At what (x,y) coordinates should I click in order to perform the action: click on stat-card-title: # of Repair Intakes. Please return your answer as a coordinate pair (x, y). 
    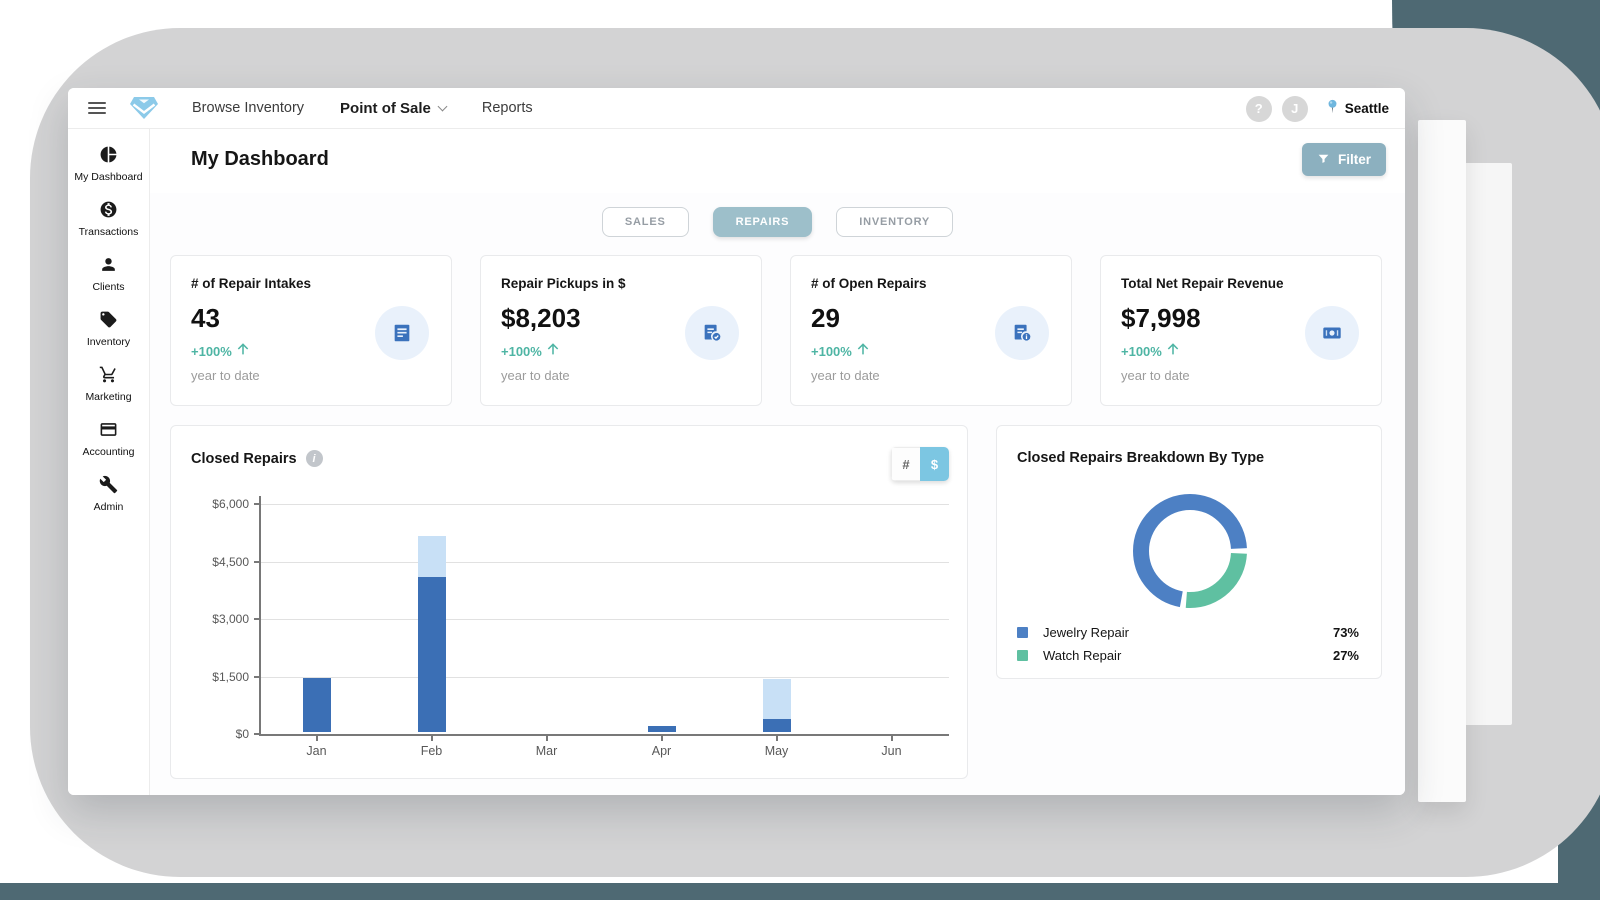
    Looking at the image, I should click on (251, 283).